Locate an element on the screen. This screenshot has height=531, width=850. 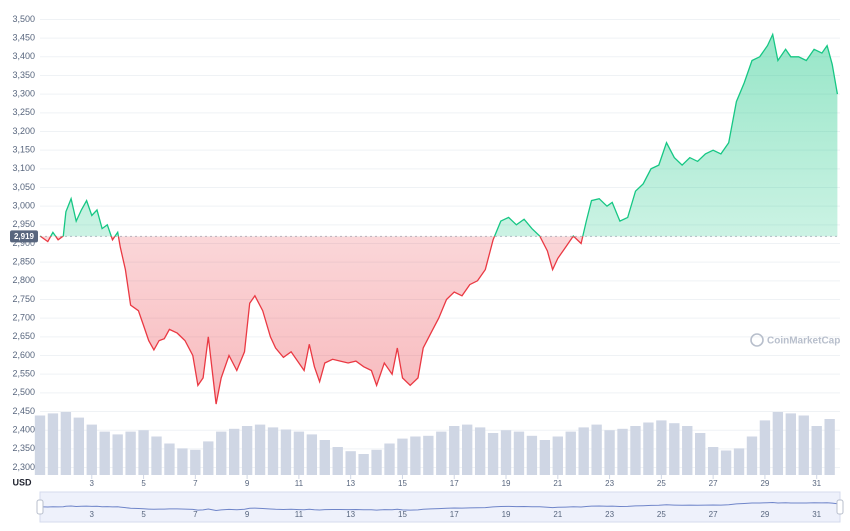
navigator-tick-label: 25 is located at coordinates (661, 514).